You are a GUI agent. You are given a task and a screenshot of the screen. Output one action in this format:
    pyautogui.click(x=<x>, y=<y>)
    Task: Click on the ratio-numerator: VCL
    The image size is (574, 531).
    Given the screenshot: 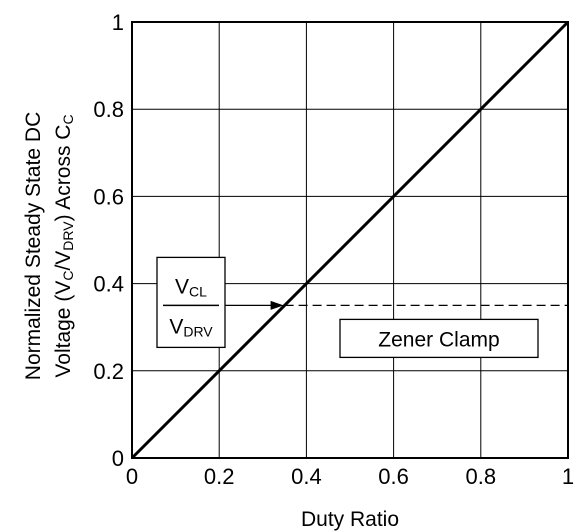 What is the action you would take?
    pyautogui.click(x=191, y=287)
    